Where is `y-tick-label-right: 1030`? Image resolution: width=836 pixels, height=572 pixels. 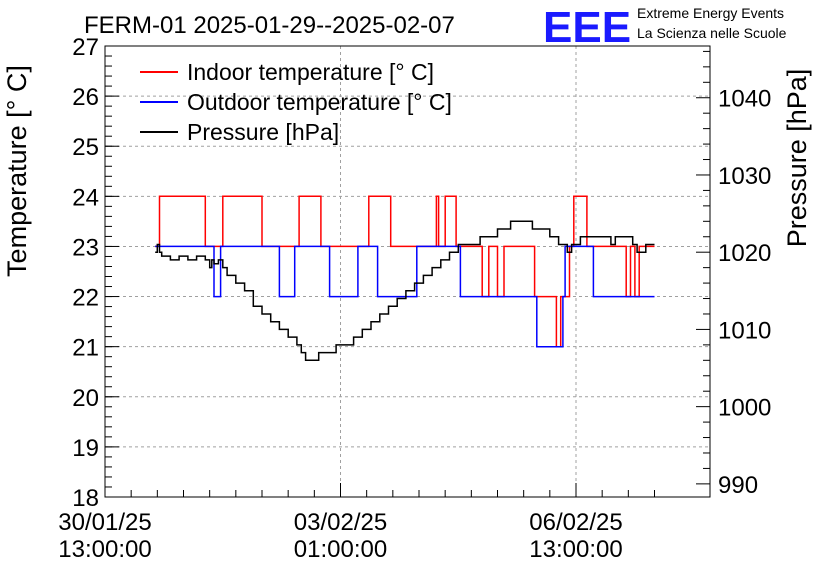
y-tick-label-right: 1030 is located at coordinates (744, 176).